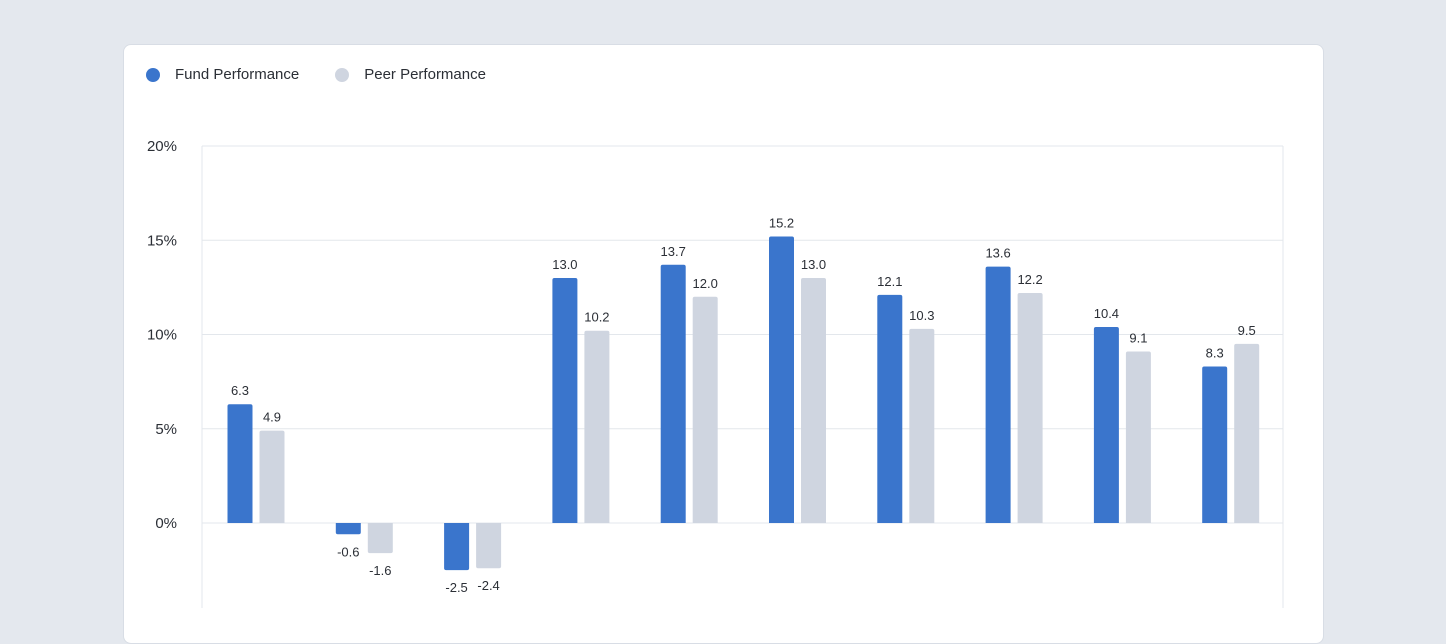  What do you see at coordinates (425, 74) in the screenshot?
I see `legend-label-peer: Peer Performance` at bounding box center [425, 74].